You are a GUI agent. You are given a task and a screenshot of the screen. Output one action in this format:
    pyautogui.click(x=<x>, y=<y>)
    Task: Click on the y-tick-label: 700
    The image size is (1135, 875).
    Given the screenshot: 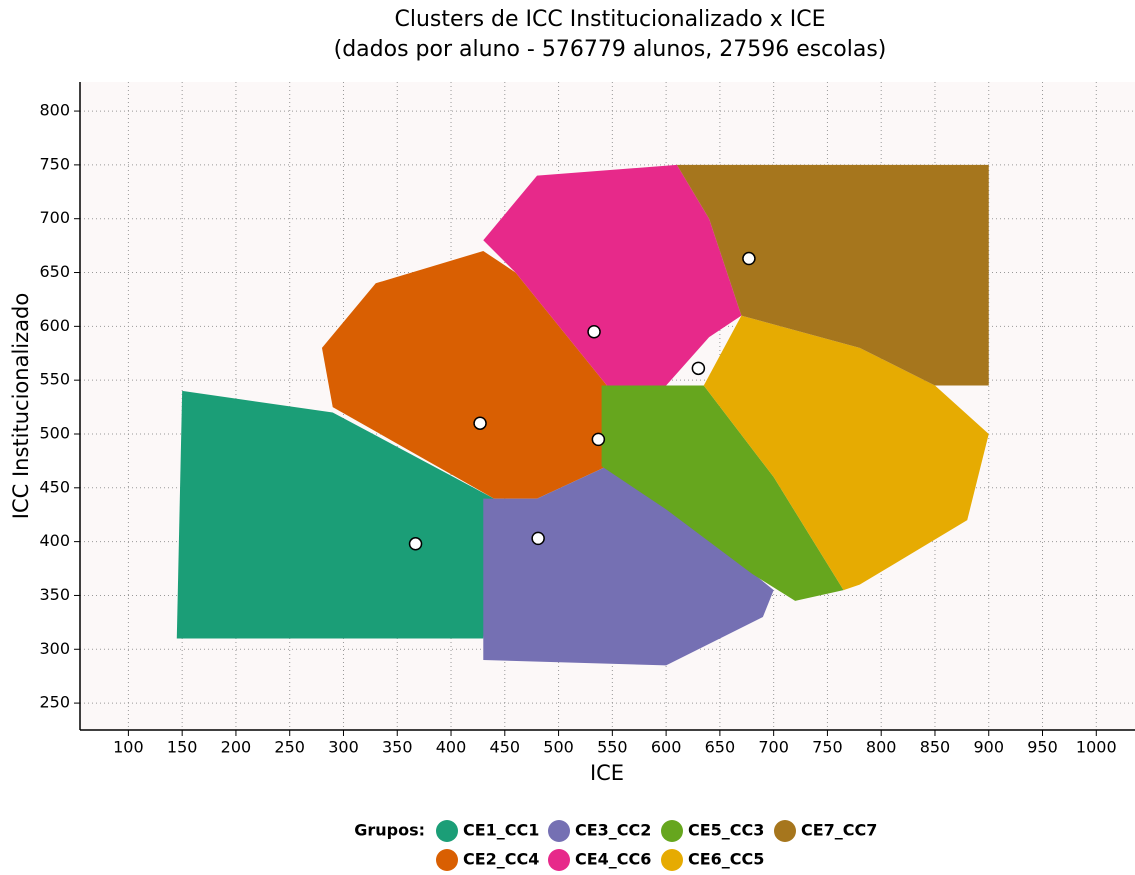 What is the action you would take?
    pyautogui.click(x=54, y=217)
    